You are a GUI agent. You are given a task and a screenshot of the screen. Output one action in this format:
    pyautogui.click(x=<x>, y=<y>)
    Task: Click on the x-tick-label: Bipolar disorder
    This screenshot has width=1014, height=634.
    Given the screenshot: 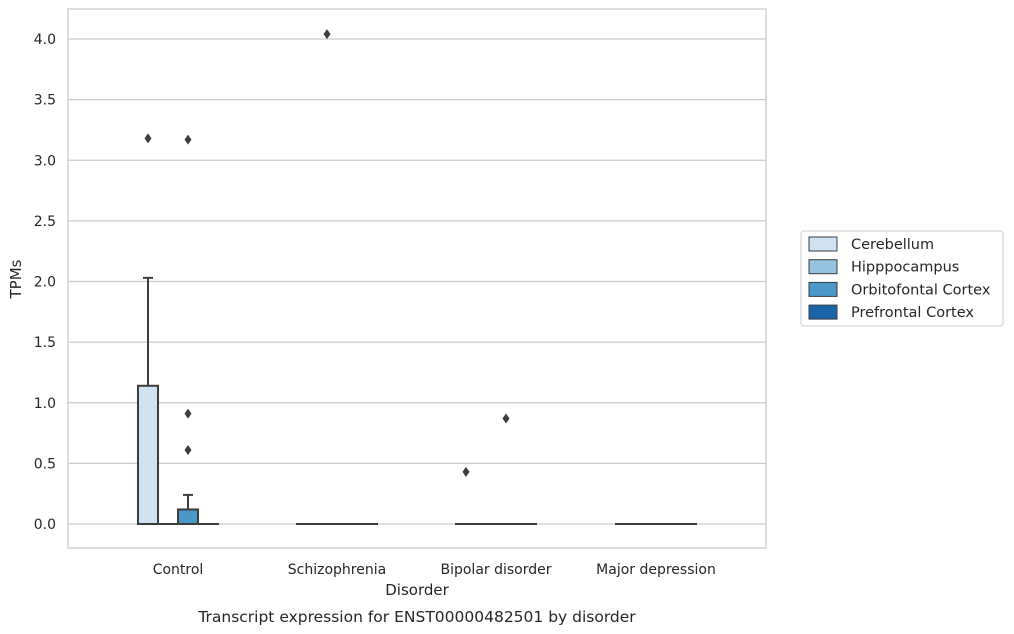 What is the action you would take?
    pyautogui.click(x=495, y=570)
    